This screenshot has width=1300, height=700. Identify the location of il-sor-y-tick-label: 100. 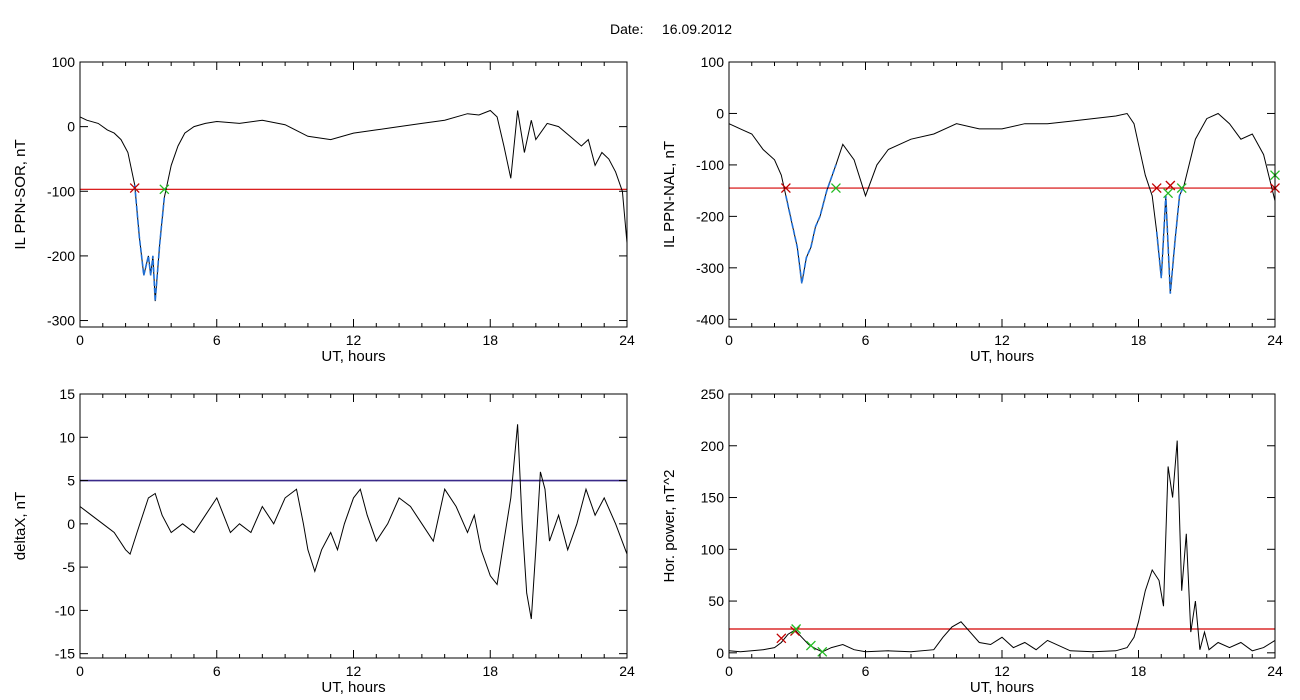
(64, 62).